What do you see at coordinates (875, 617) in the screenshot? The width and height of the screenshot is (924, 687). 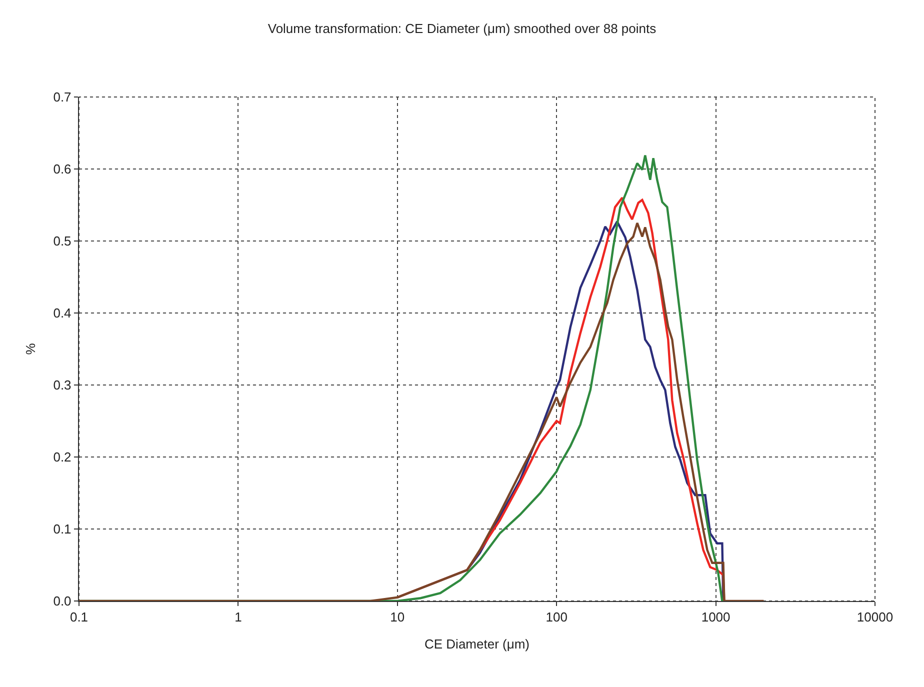 I see `x-tick-label: 10000` at bounding box center [875, 617].